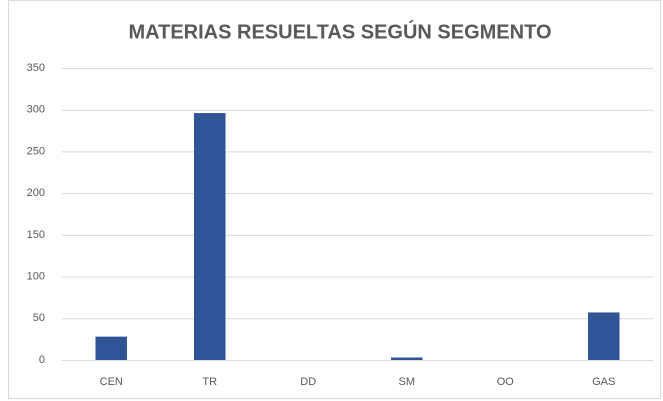 The image size is (663, 401). I want to click on x-tick-label: TR, so click(209, 382).